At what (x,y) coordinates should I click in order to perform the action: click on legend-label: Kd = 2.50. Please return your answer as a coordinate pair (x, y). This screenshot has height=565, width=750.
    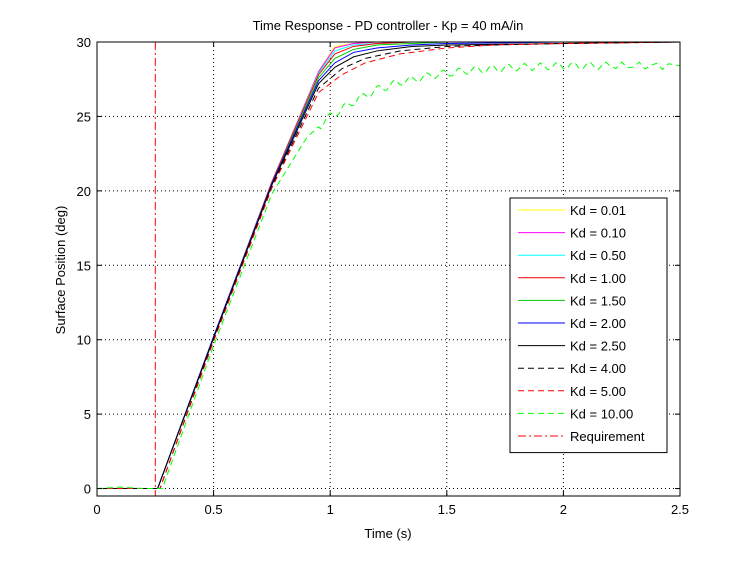
    Looking at the image, I should click on (598, 346).